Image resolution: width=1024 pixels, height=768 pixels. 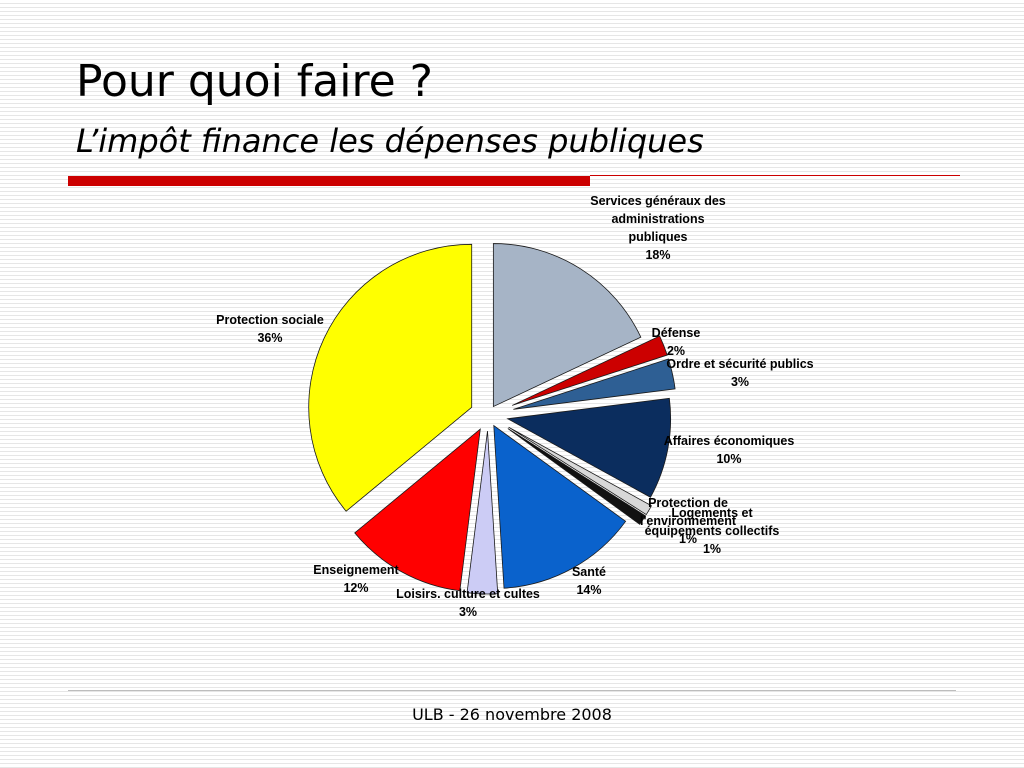 I want to click on pie-label-3: Affaires économiques 10%, so click(x=729, y=450).